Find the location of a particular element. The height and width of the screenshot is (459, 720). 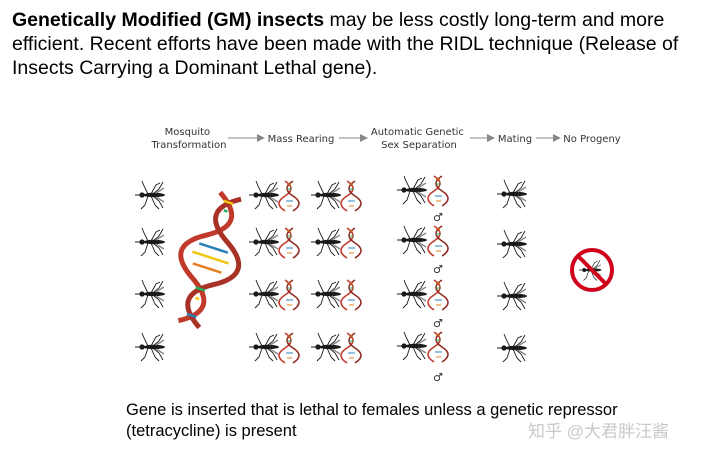

label-mating: Mating is located at coordinates (515, 139).